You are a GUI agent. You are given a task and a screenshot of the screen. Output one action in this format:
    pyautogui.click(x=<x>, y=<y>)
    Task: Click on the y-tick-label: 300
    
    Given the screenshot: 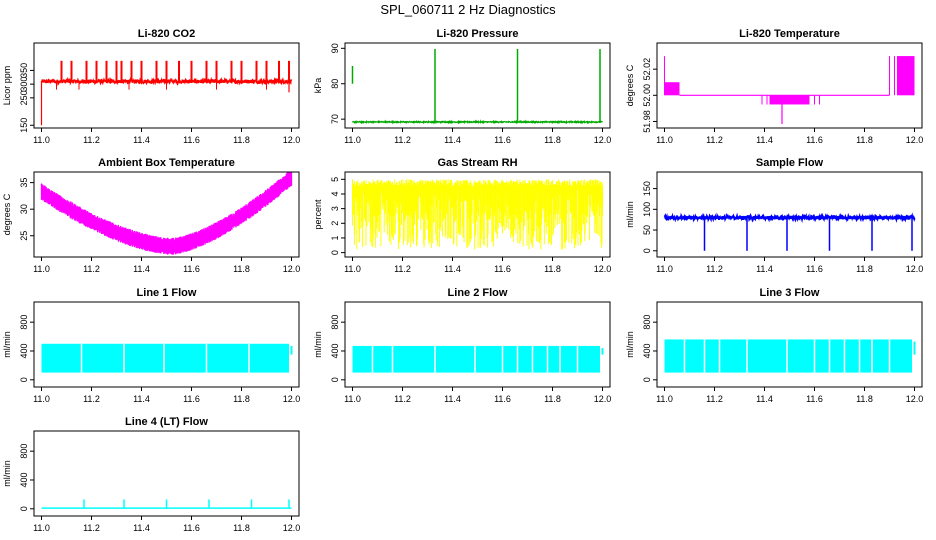 What is the action you would take?
    pyautogui.click(x=24, y=84)
    